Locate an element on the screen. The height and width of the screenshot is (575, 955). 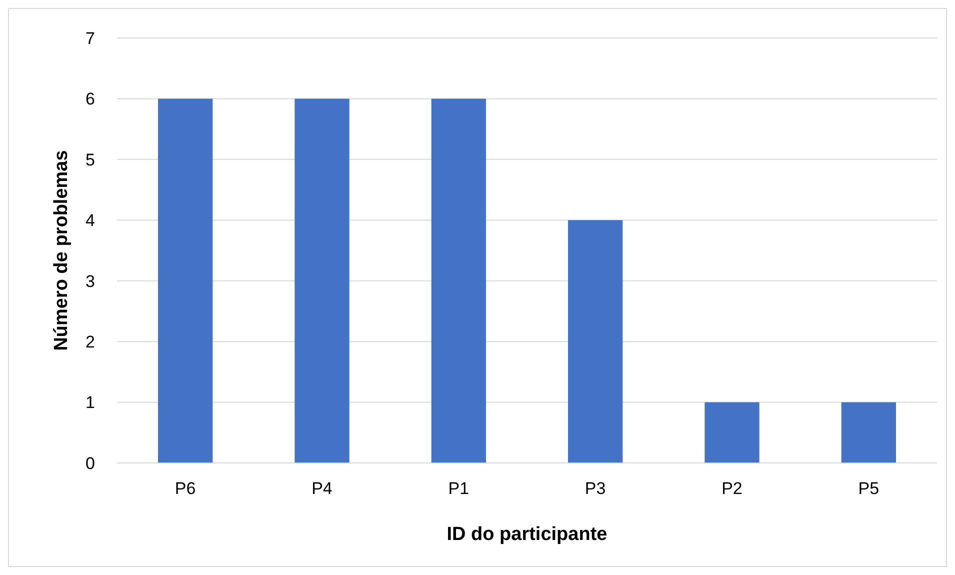
x-tick-label: P2 is located at coordinates (732, 488).